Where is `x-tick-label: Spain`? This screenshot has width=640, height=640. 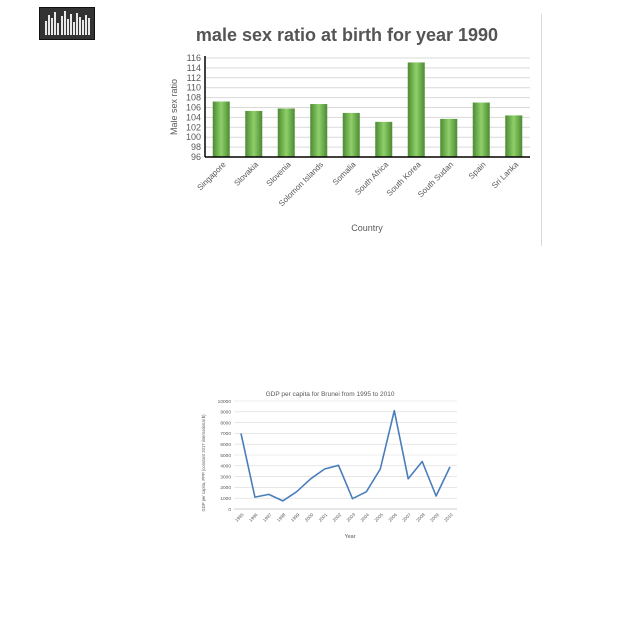 x-tick-label: Spain is located at coordinates (477, 170).